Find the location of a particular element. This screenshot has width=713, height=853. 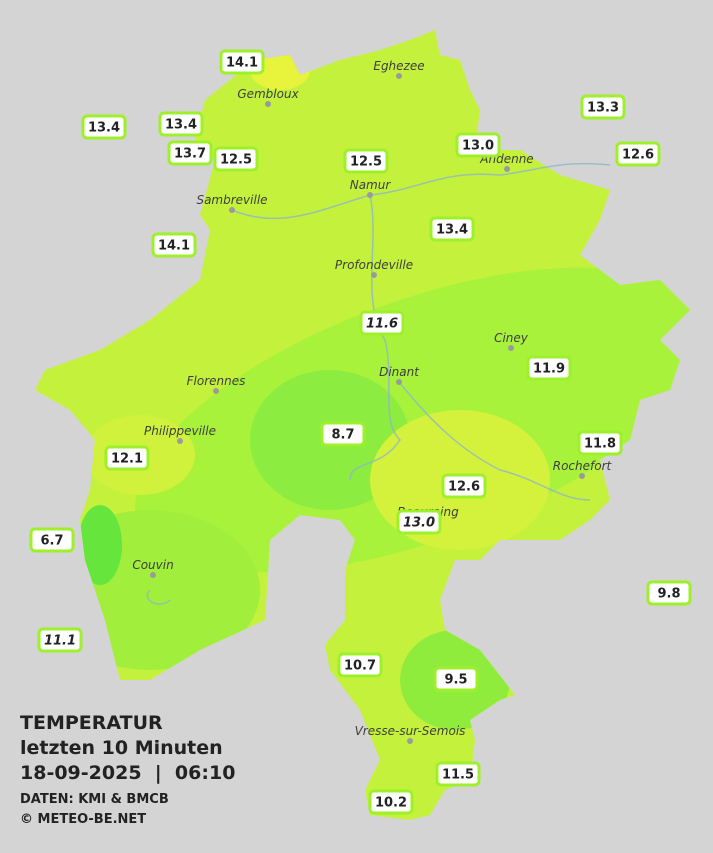

legend-title: TEMPERATUR is located at coordinates (91, 723).